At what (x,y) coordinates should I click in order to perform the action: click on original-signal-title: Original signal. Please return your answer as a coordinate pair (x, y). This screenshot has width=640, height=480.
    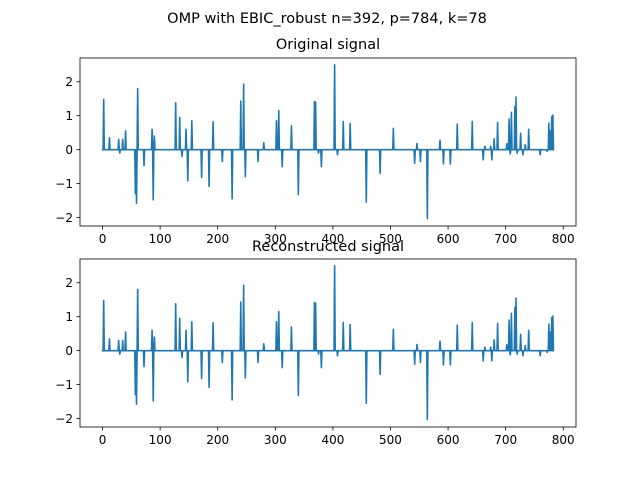
    Looking at the image, I should click on (328, 45).